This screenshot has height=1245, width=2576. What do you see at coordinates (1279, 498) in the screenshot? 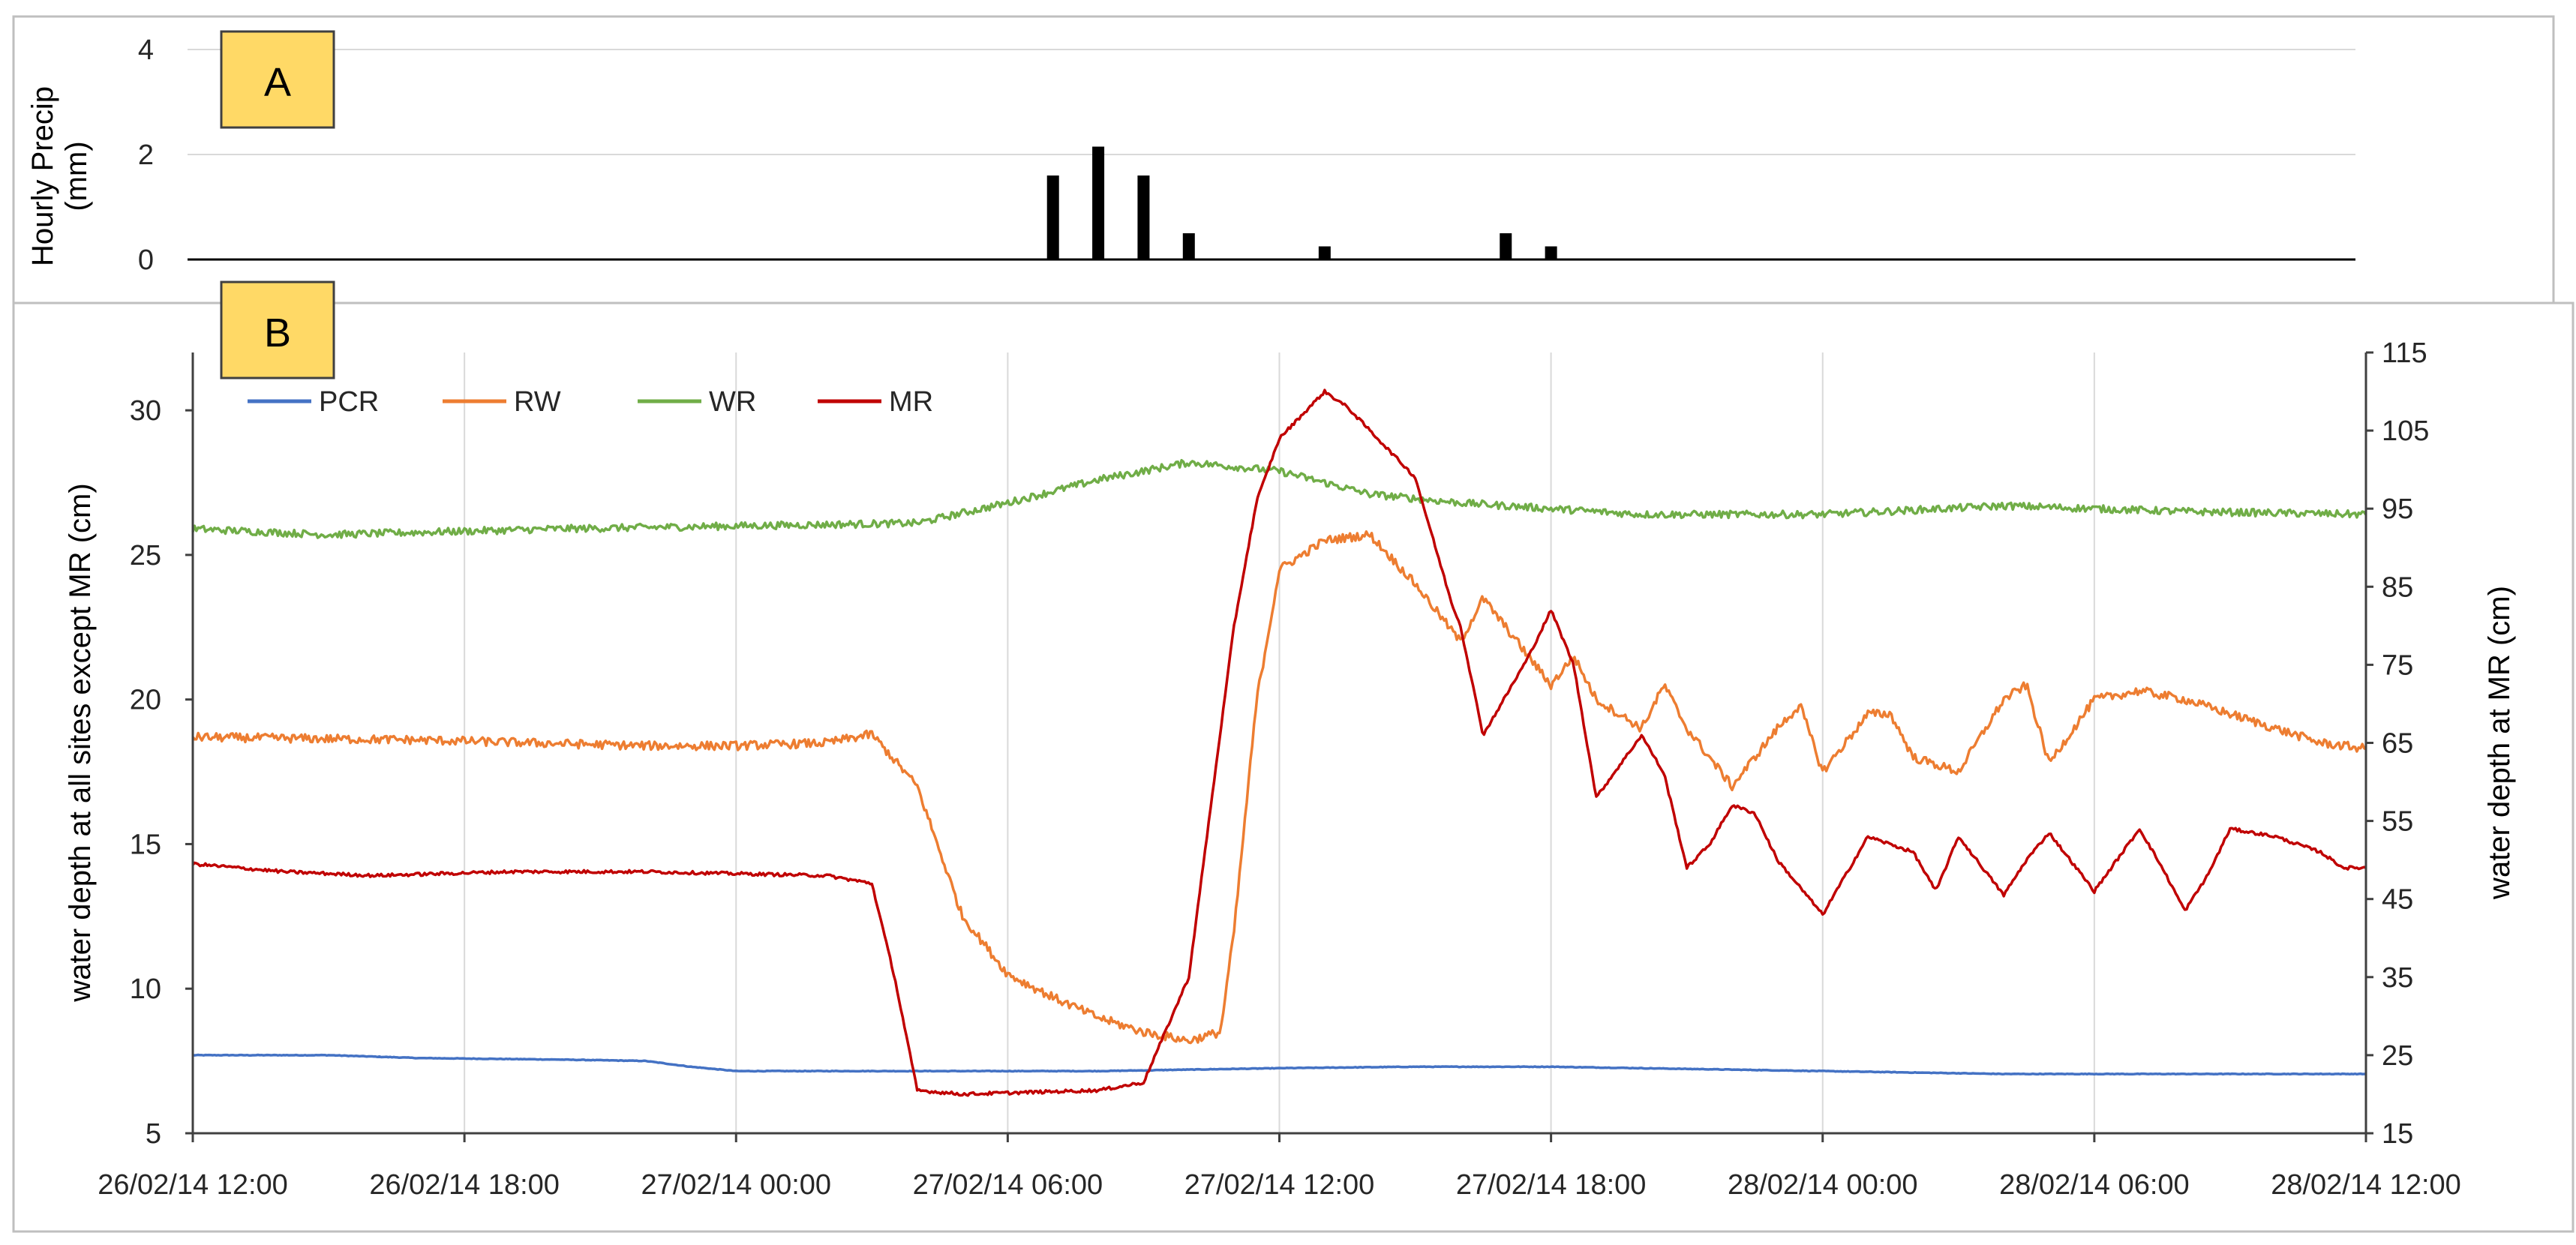
I see `series-line-wr` at bounding box center [1279, 498].